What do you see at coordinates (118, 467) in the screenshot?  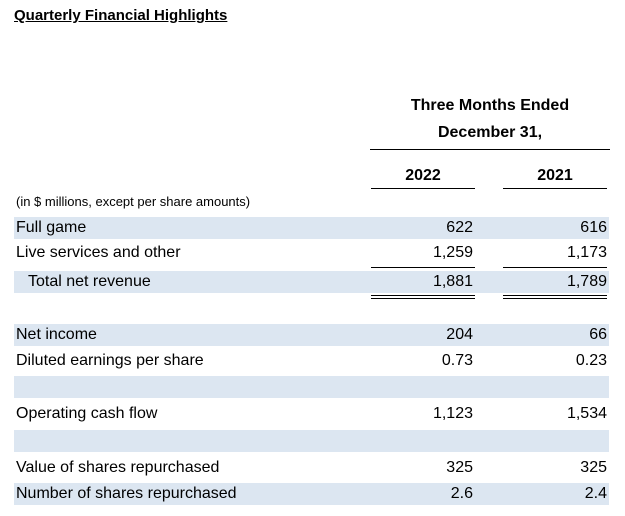 I see `row-label: Value of shares repurchased` at bounding box center [118, 467].